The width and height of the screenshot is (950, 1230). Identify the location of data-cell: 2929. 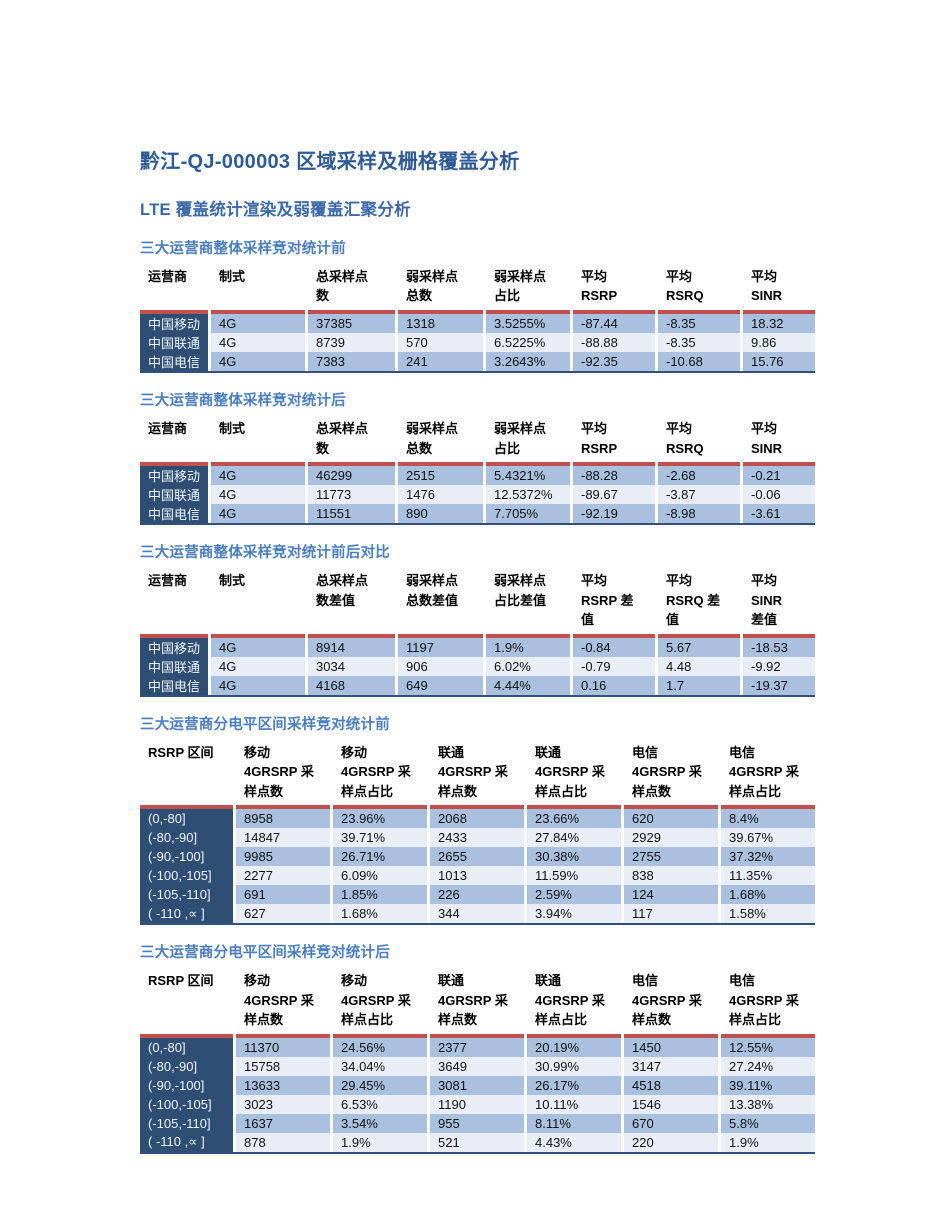
(669, 838).